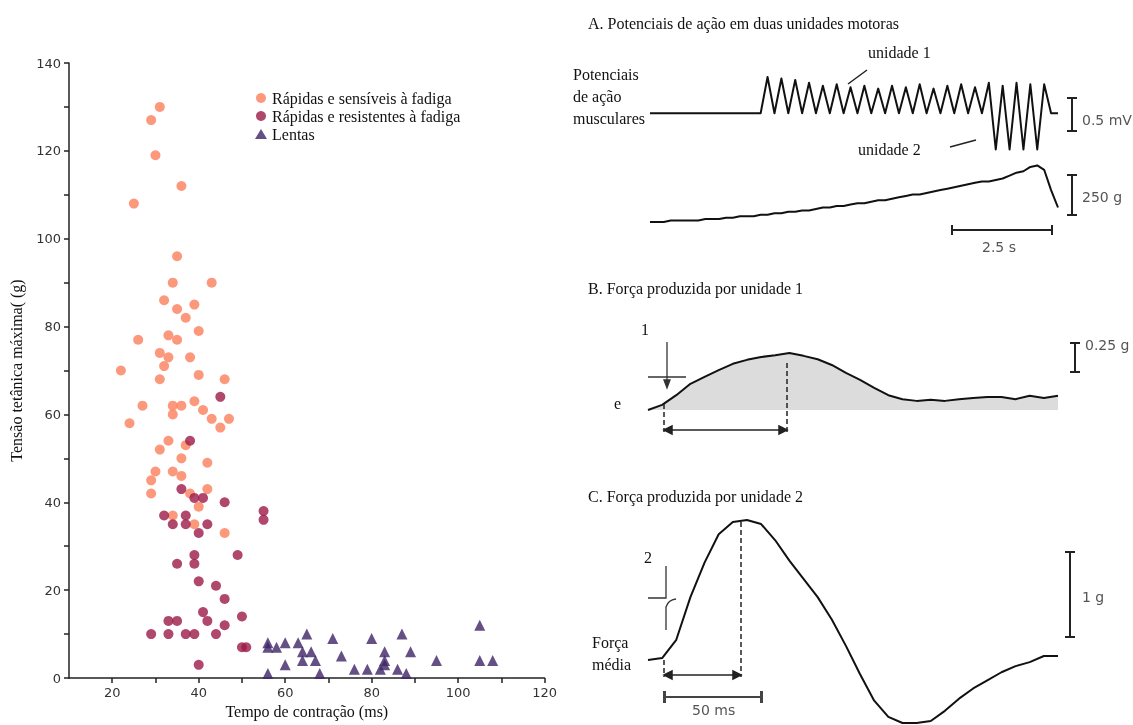 This screenshot has width=1133, height=725. I want to click on y-tick-label: 40, so click(52, 502).